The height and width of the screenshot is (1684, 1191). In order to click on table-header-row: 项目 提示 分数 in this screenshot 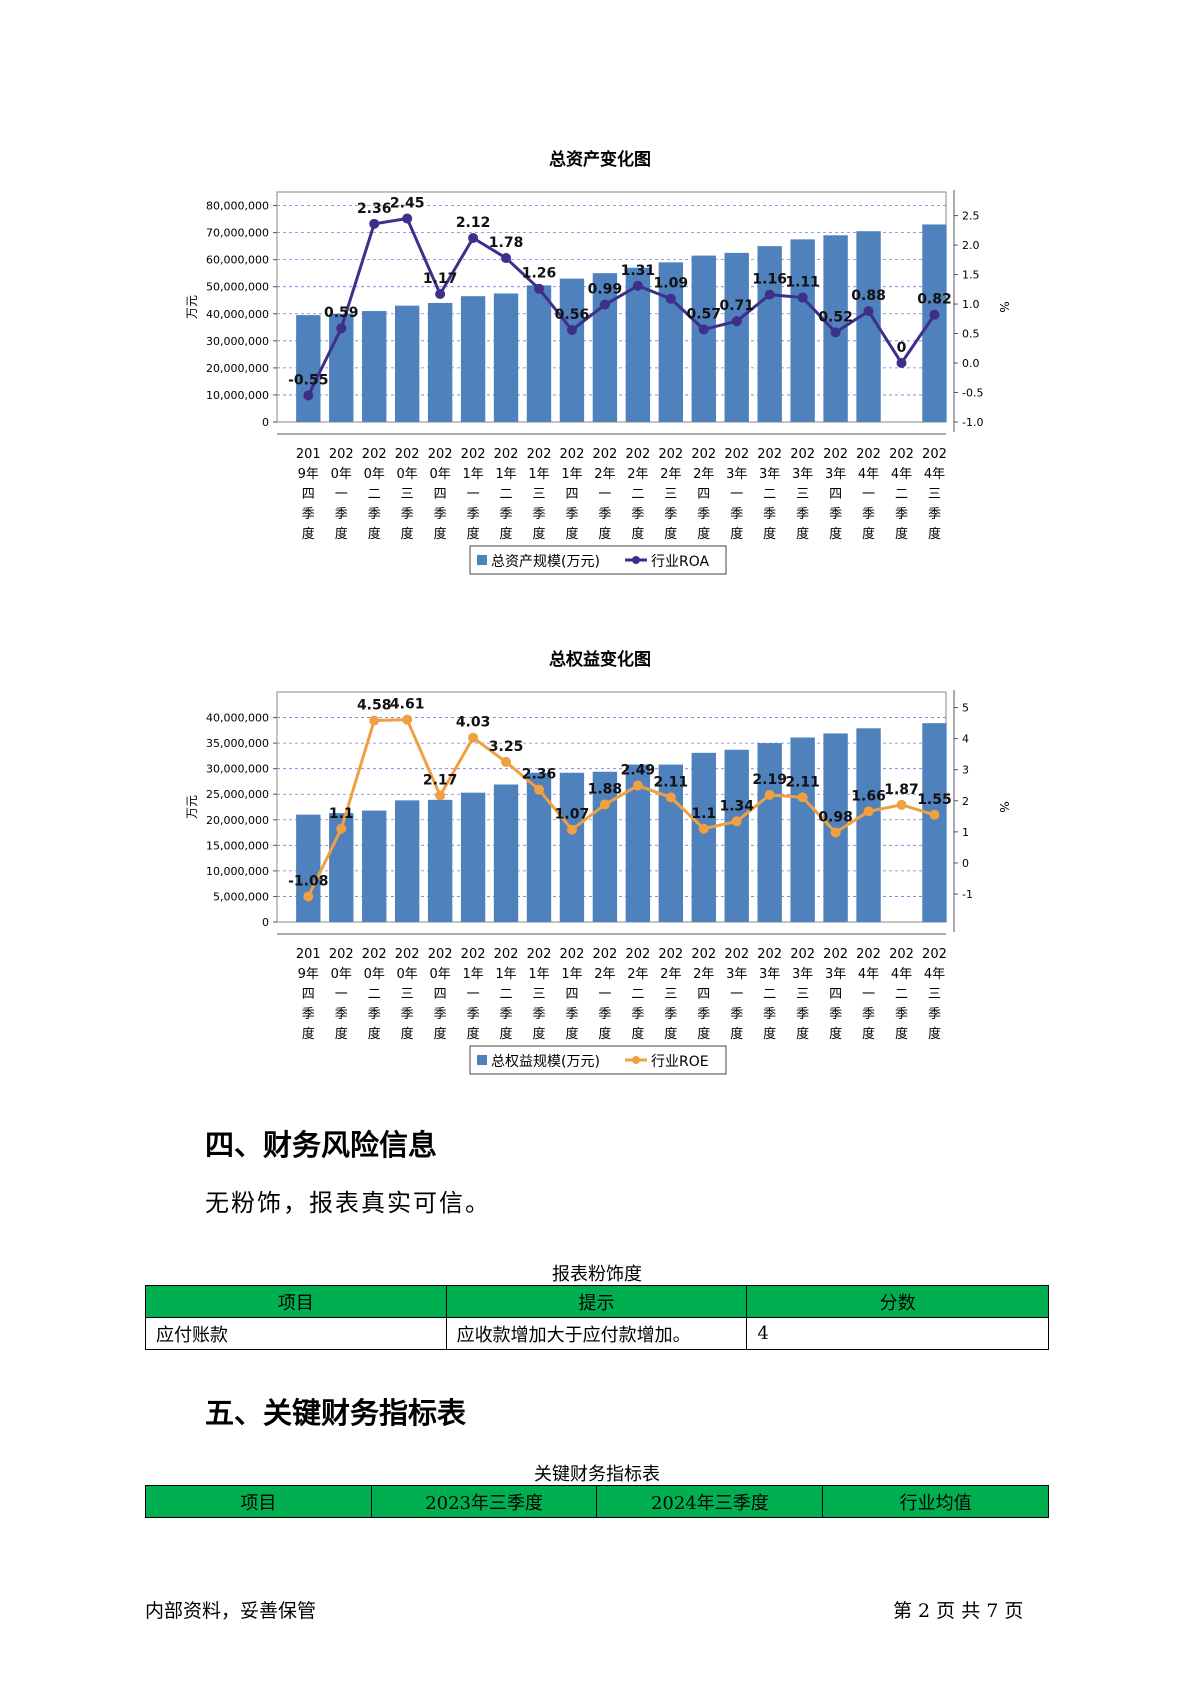, I will do `click(597, 1301)`.